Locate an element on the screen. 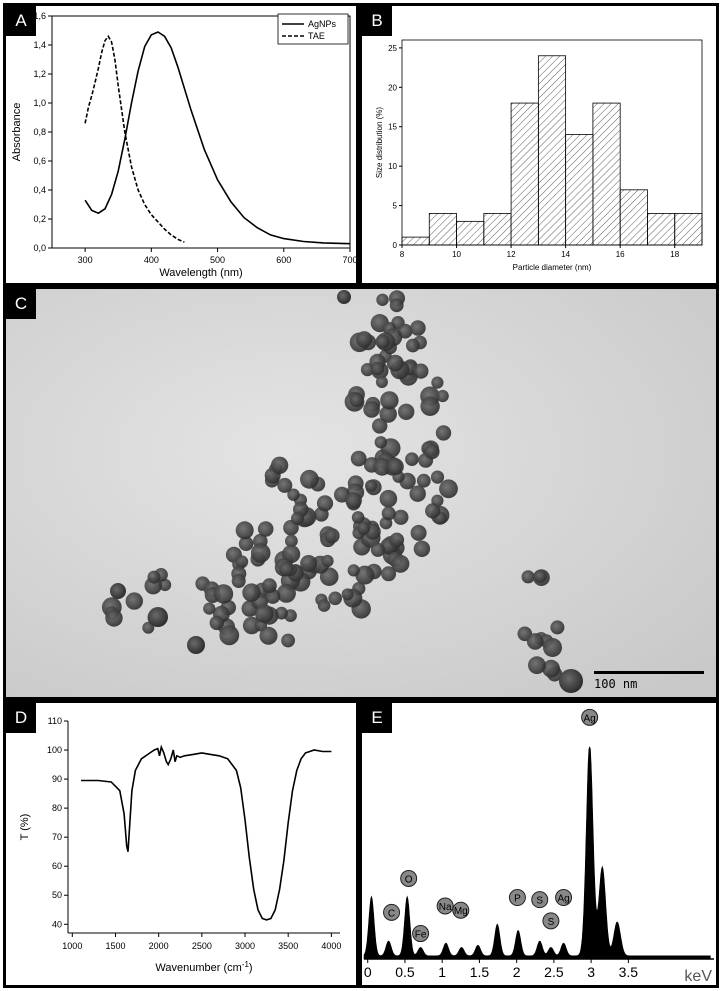  edx-spectrum: 0 0.5 1 1.5 2 2.5 3 3.5 keV C O Fe Na Mg P SS Ag Ag is located at coordinates (538, 846).